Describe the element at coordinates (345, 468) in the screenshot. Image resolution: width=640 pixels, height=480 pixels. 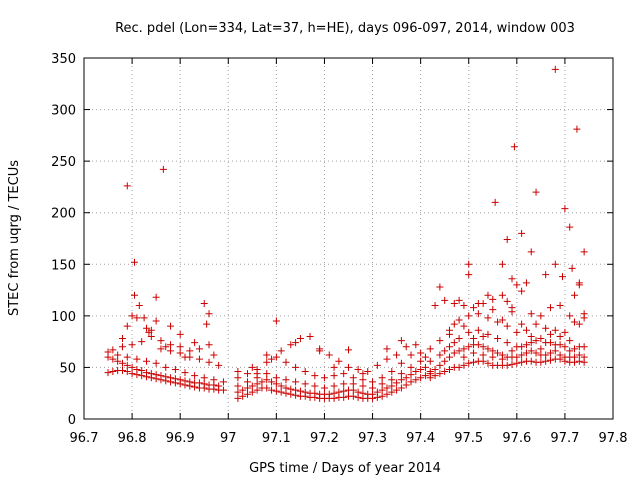
I see `x-axis-label: GPS time / Days of year 2014` at that location.